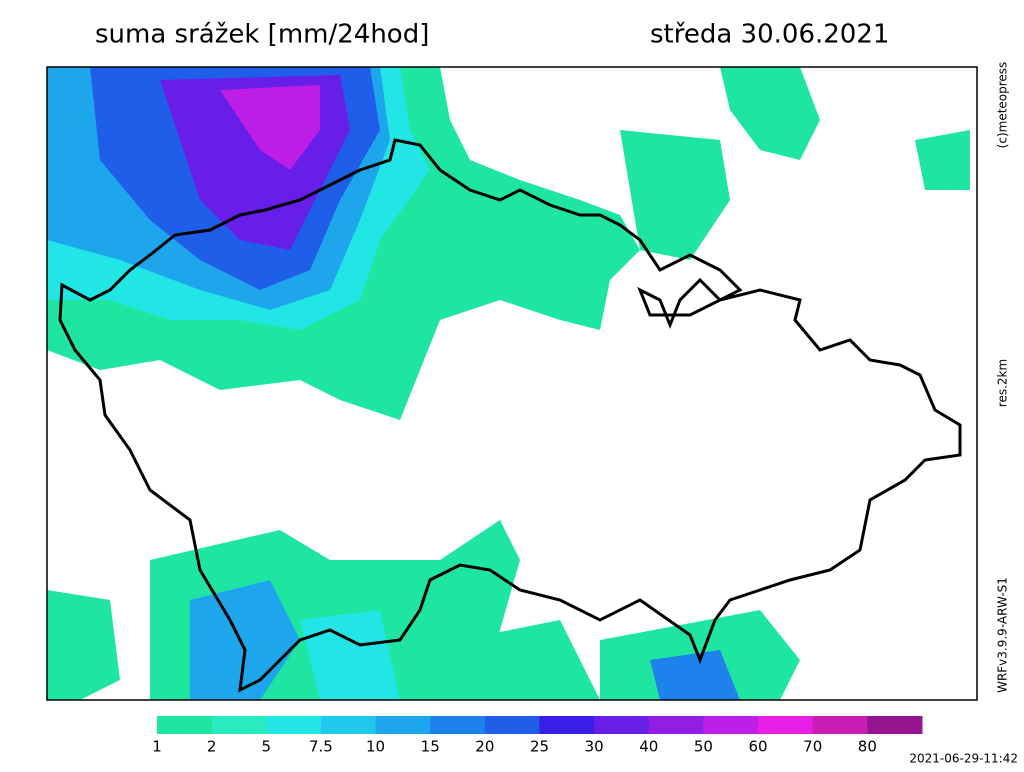 The height and width of the screenshot is (772, 1024). What do you see at coordinates (157, 747) in the screenshot?
I see `colorbar-label: 1` at bounding box center [157, 747].